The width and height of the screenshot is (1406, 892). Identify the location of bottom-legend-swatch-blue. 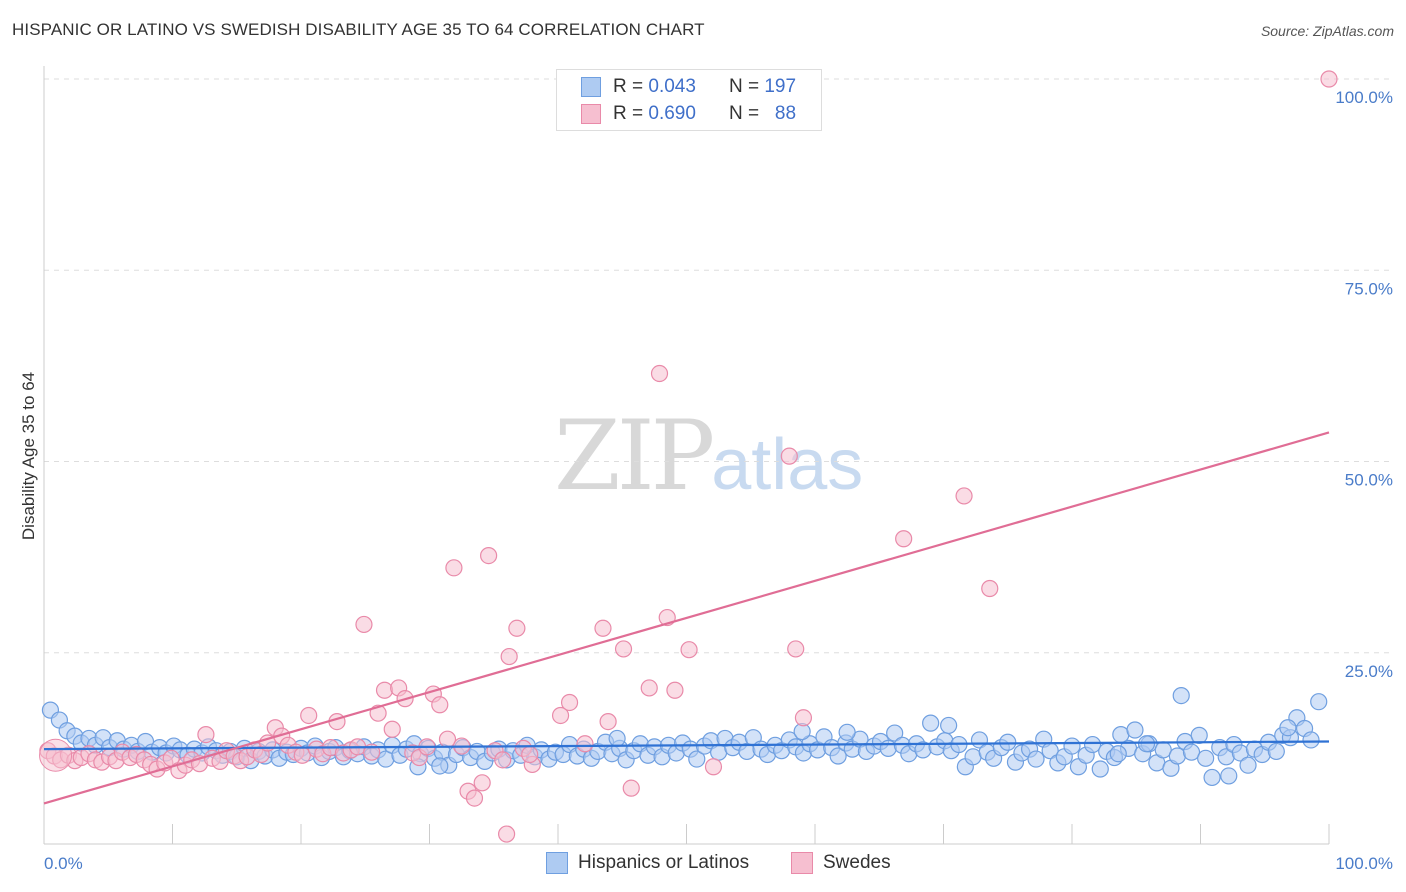
(557, 863).